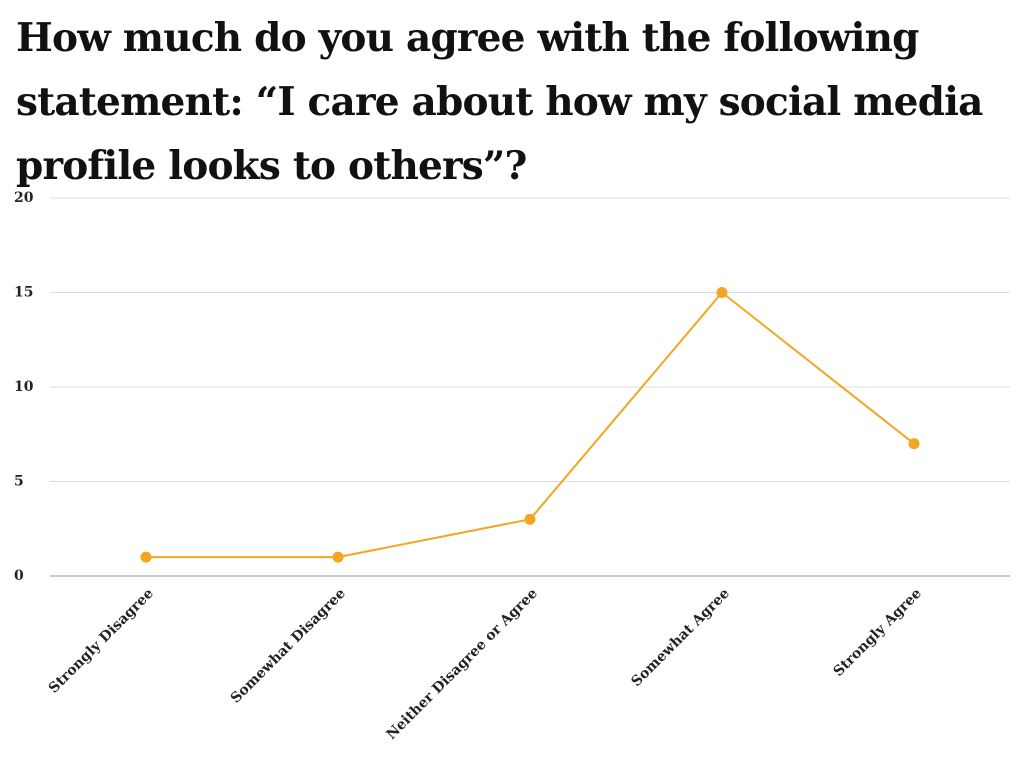 This screenshot has height=768, width=1024. I want to click on x-tick-label: Somewhat Agree, so click(680, 637).